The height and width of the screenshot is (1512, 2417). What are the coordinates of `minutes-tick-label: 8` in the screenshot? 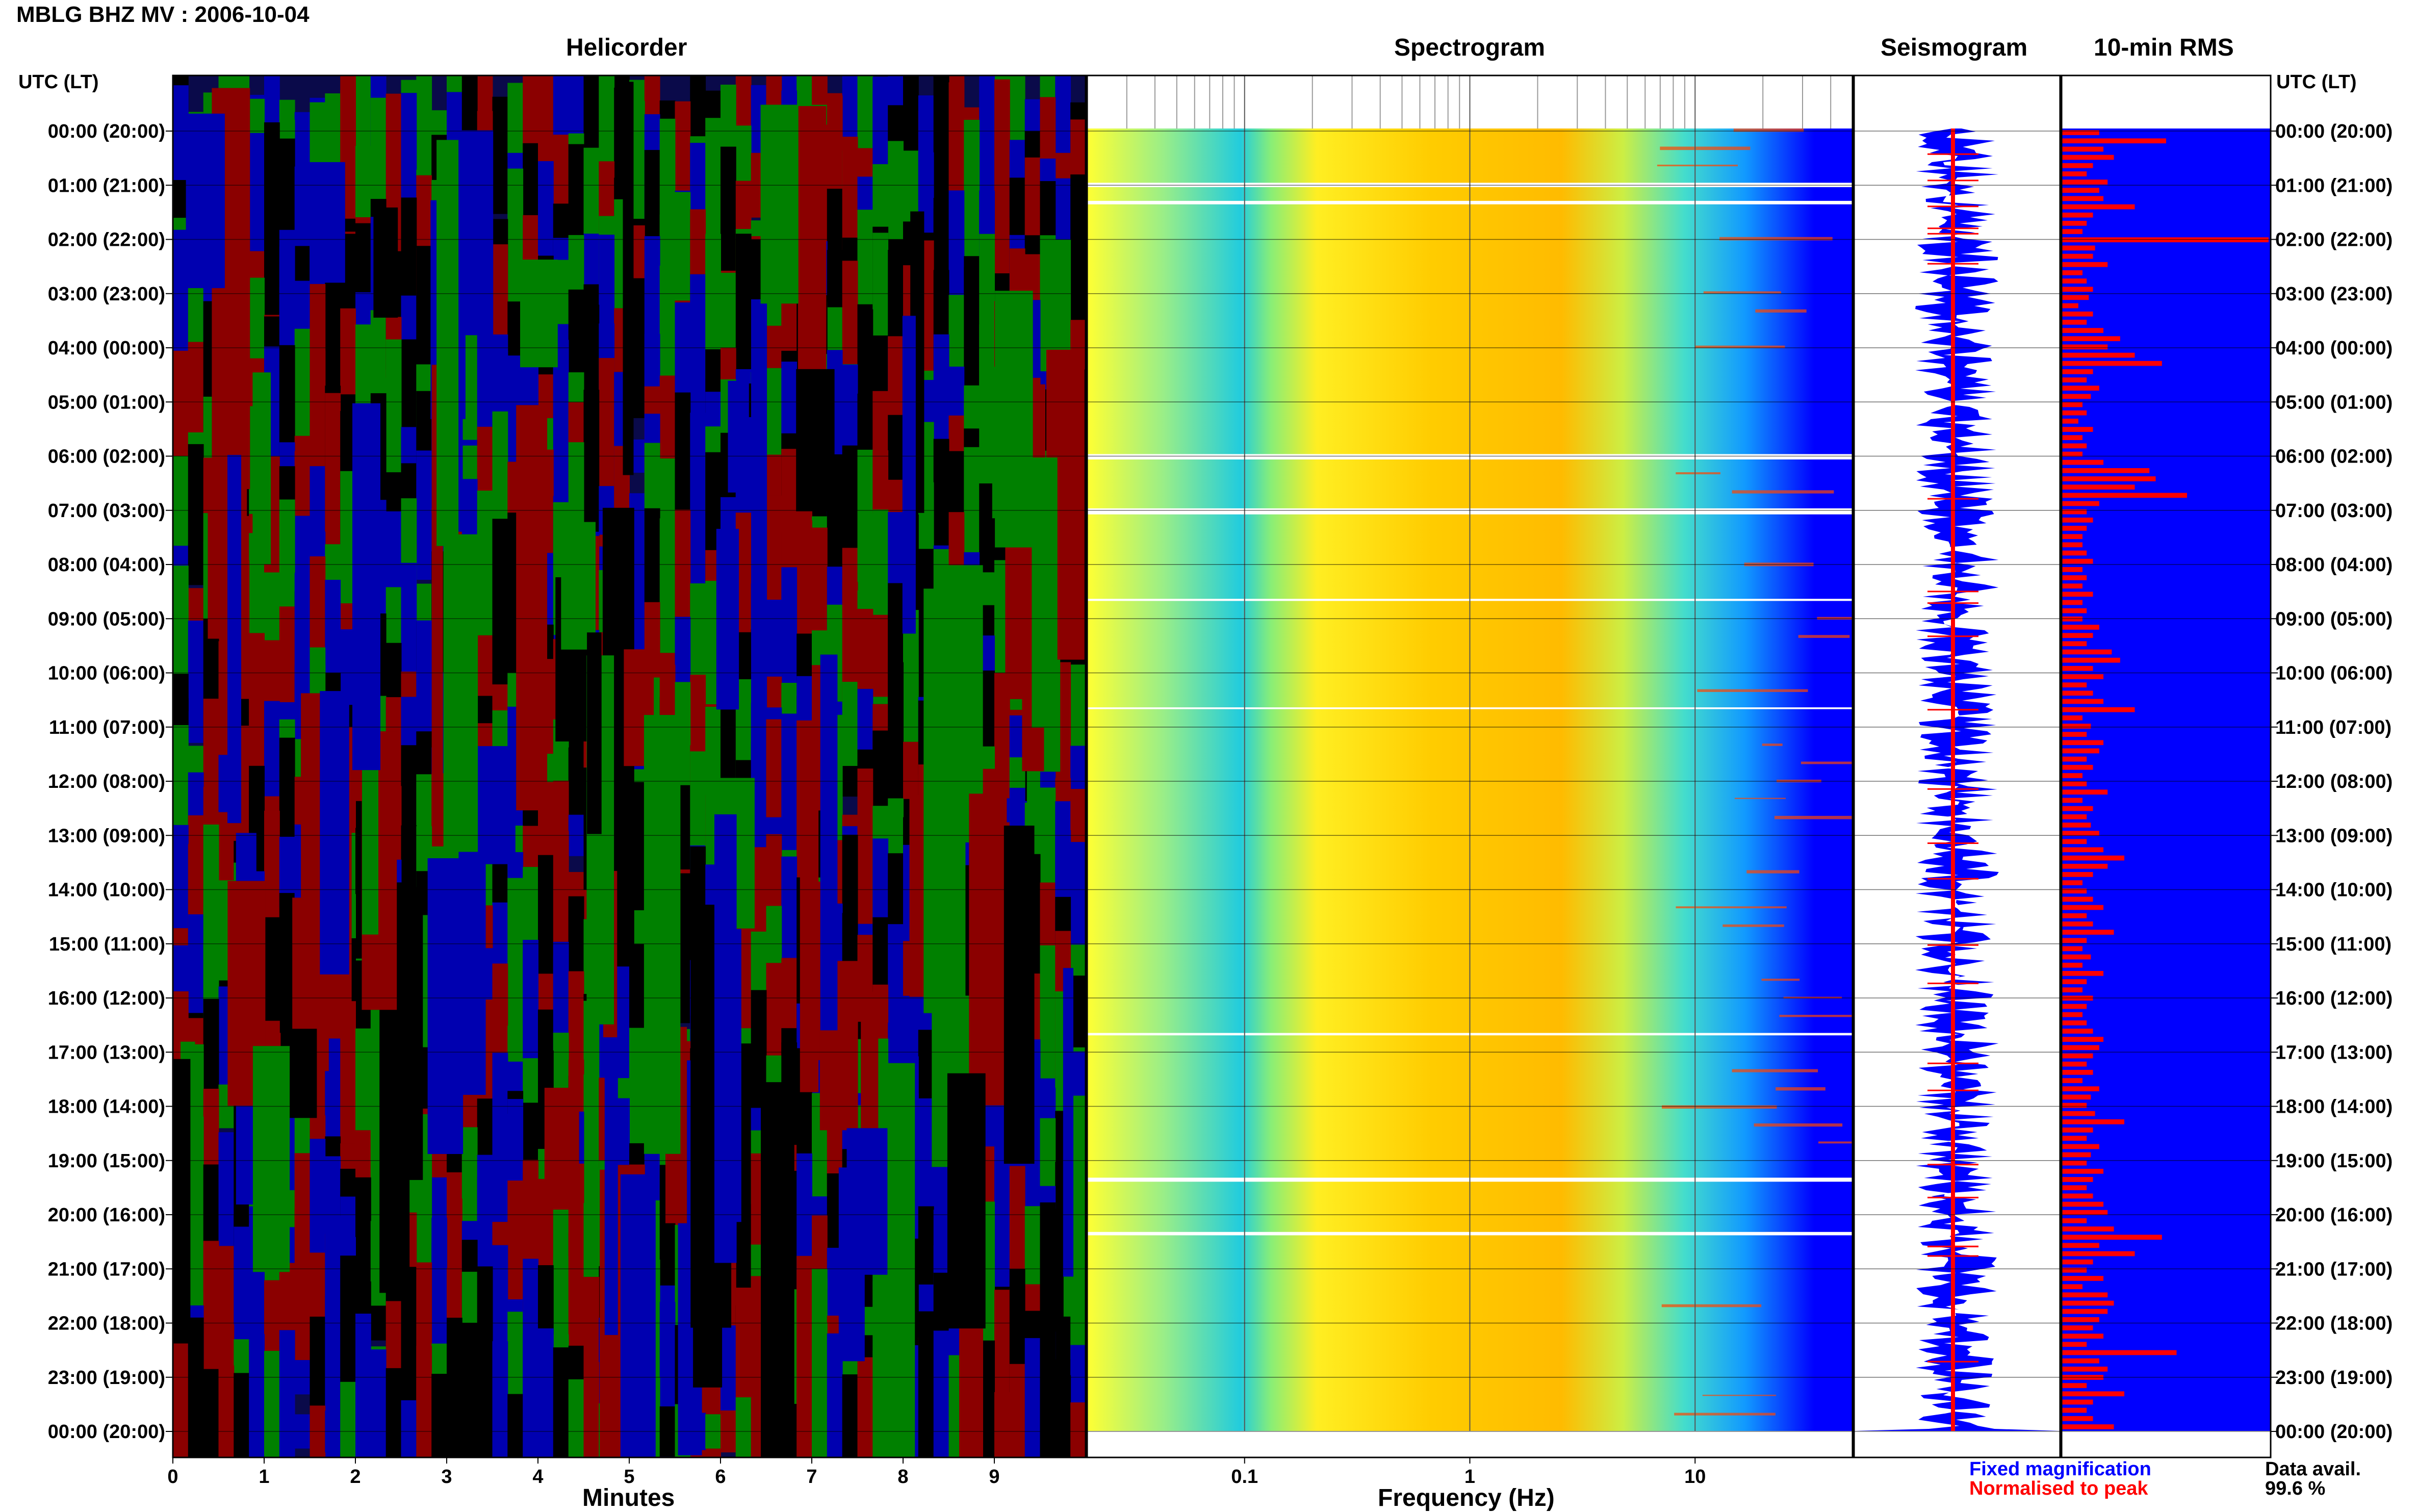 It's located at (902, 1477).